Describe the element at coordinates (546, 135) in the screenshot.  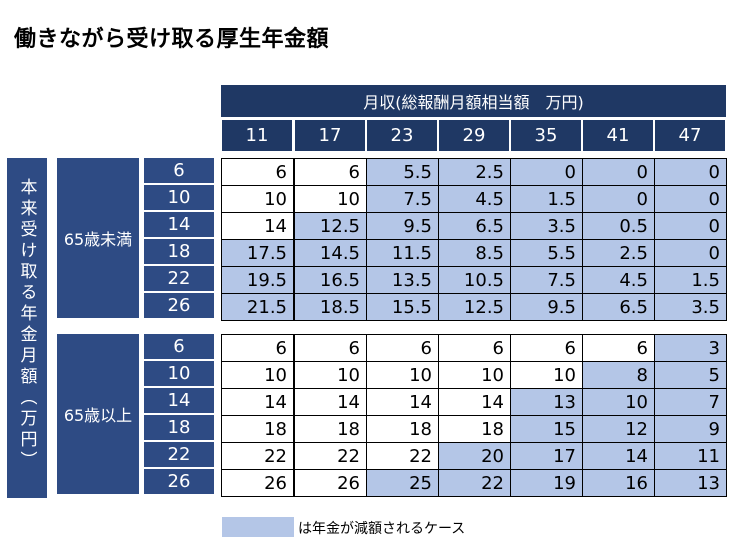
I see `column-header-35: 35` at that location.